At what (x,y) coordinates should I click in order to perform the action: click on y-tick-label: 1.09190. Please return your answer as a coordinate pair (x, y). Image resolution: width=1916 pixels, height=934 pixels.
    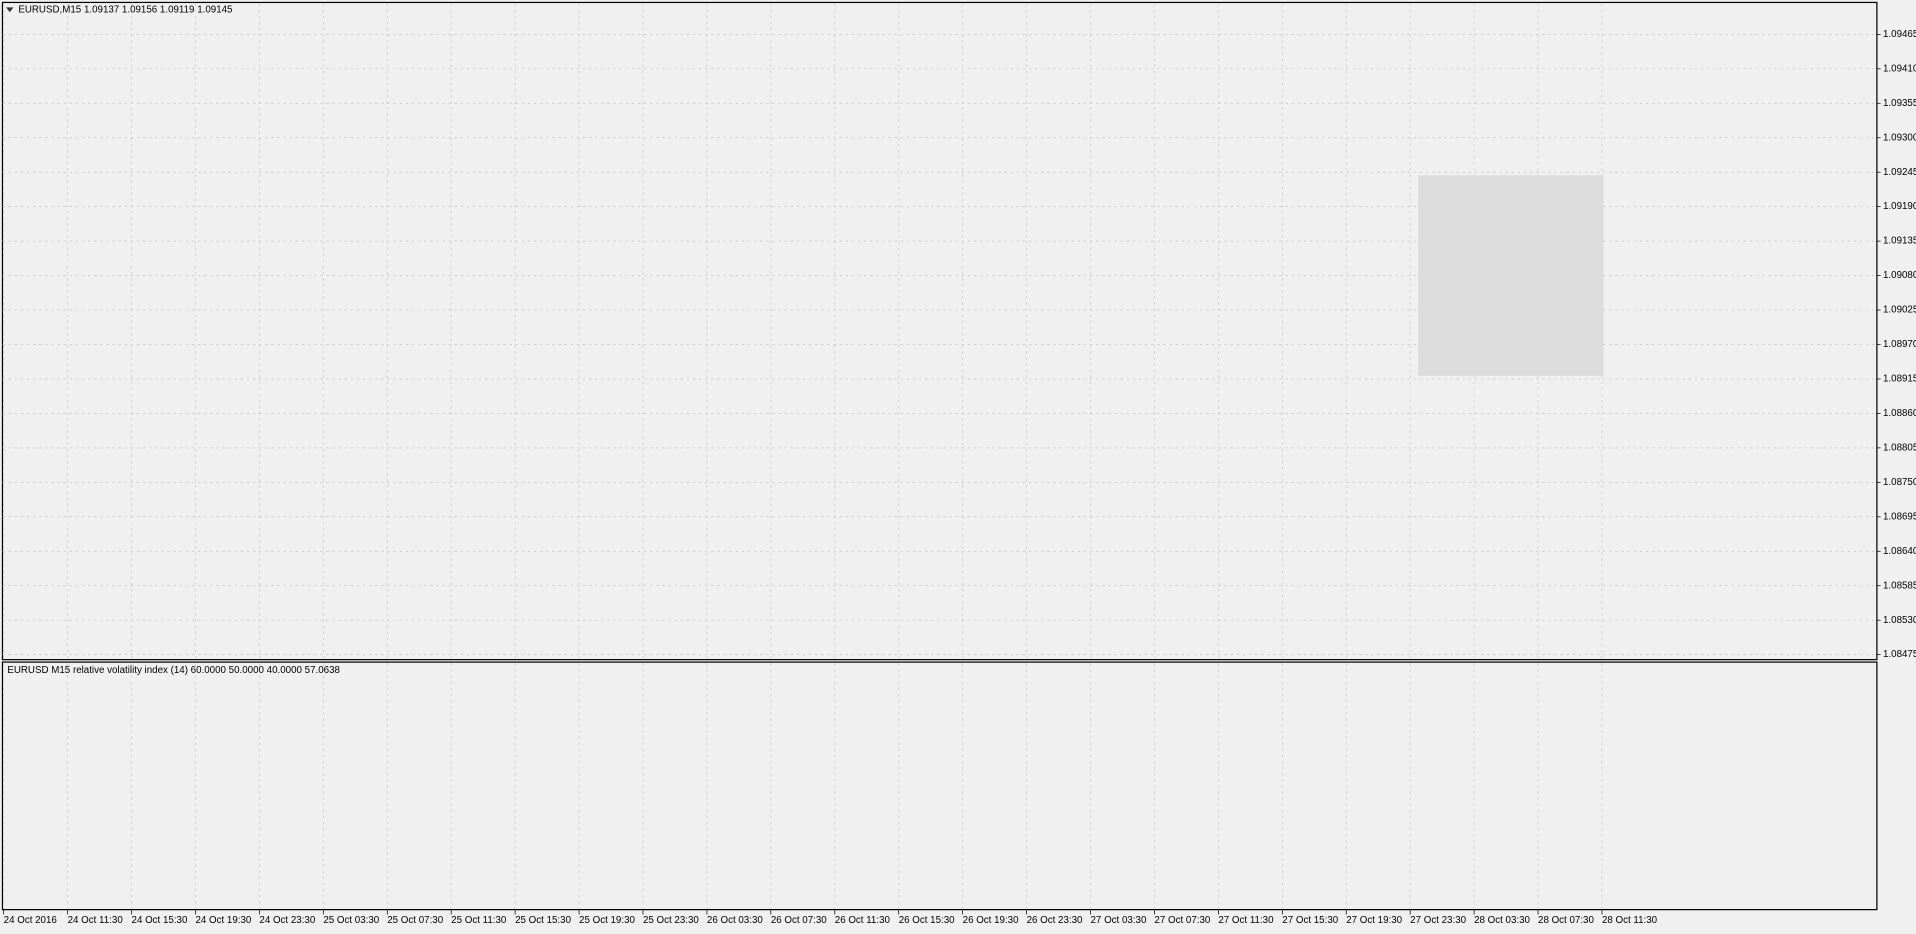
    Looking at the image, I should click on (1899, 206).